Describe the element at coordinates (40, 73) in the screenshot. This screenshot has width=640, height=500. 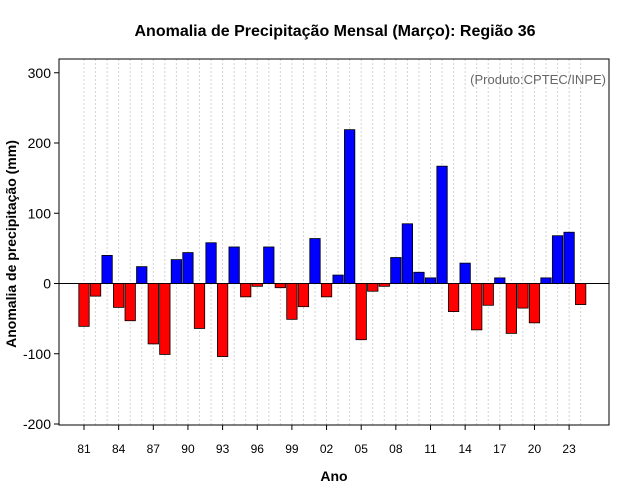
I see `y-tick-label-300: 300` at that location.